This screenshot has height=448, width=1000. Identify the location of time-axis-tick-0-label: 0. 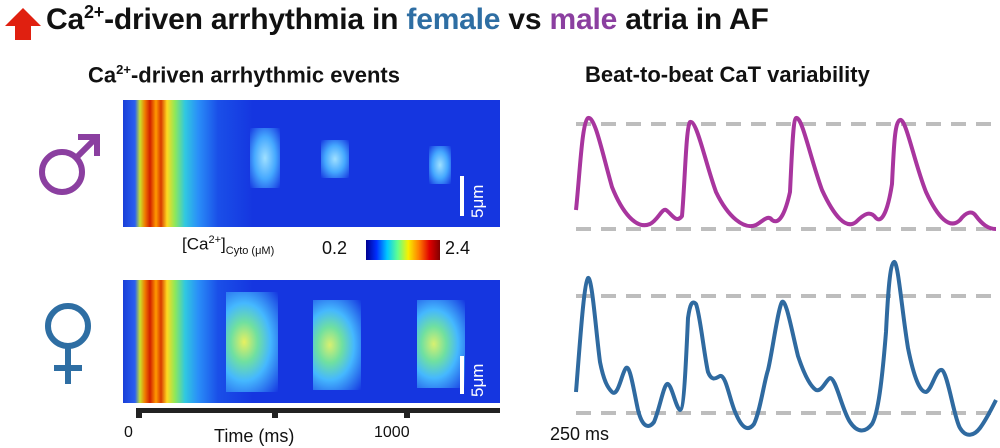
(128, 432).